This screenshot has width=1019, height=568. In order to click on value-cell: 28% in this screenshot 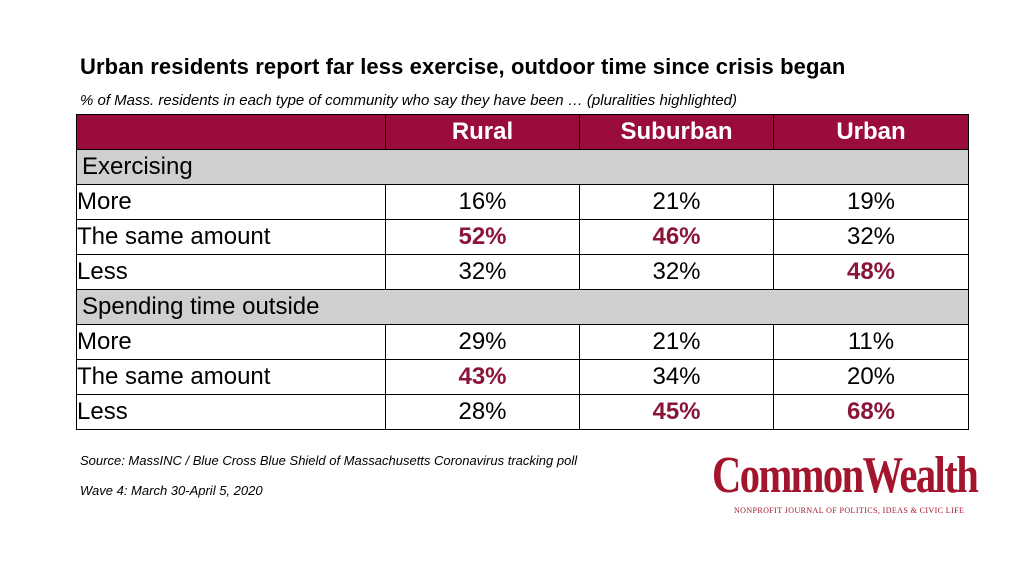, I will do `click(482, 412)`.